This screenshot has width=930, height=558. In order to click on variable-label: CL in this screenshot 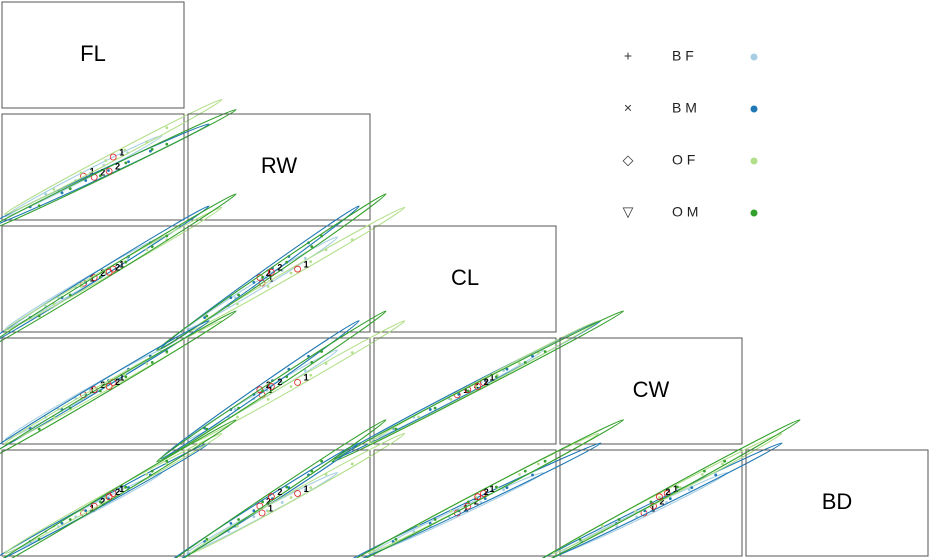, I will do `click(465, 277)`.